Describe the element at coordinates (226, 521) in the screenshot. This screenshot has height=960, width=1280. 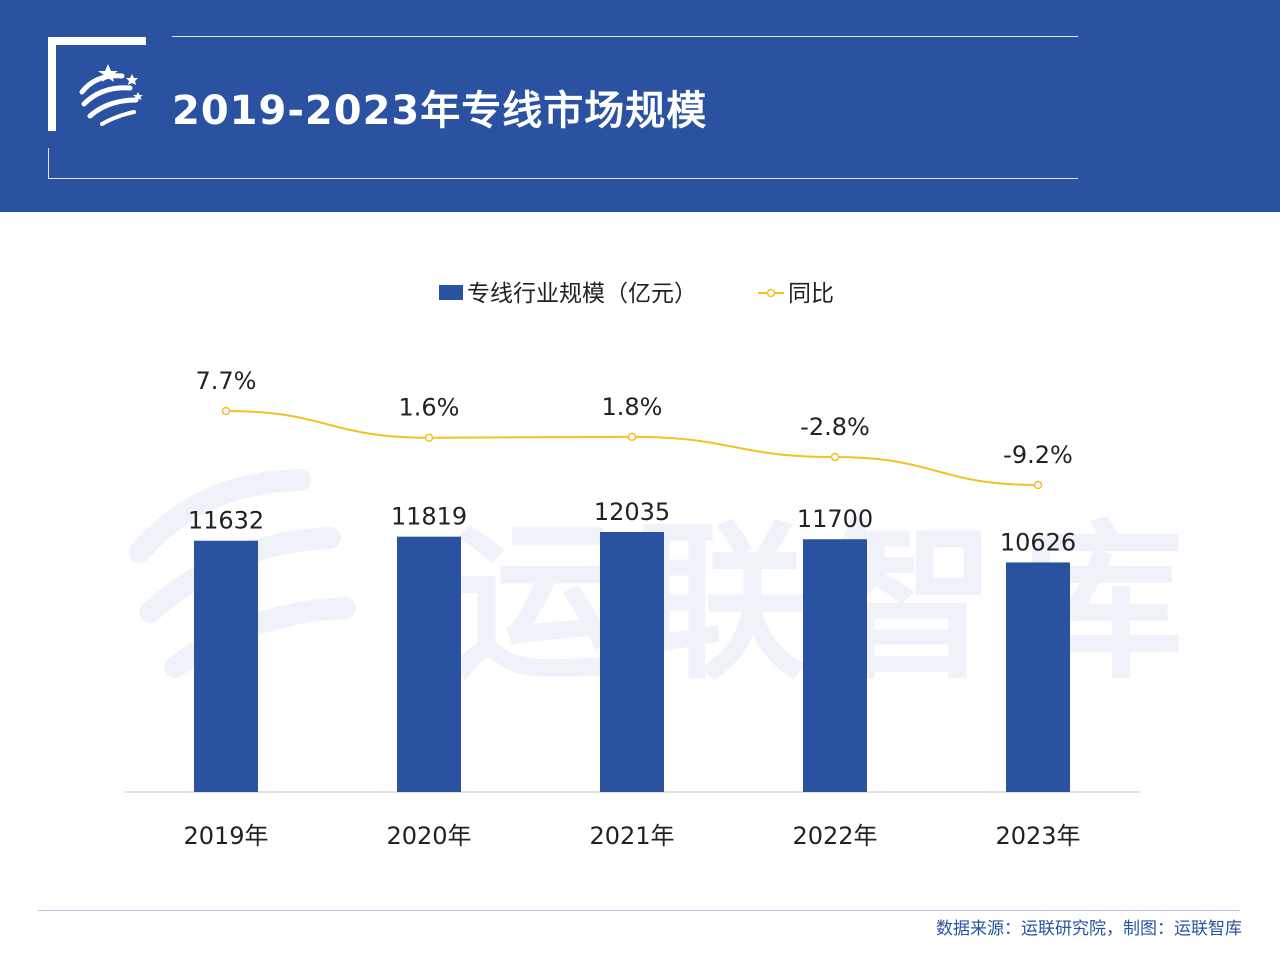
I see `bar-value-label: 11632` at that location.